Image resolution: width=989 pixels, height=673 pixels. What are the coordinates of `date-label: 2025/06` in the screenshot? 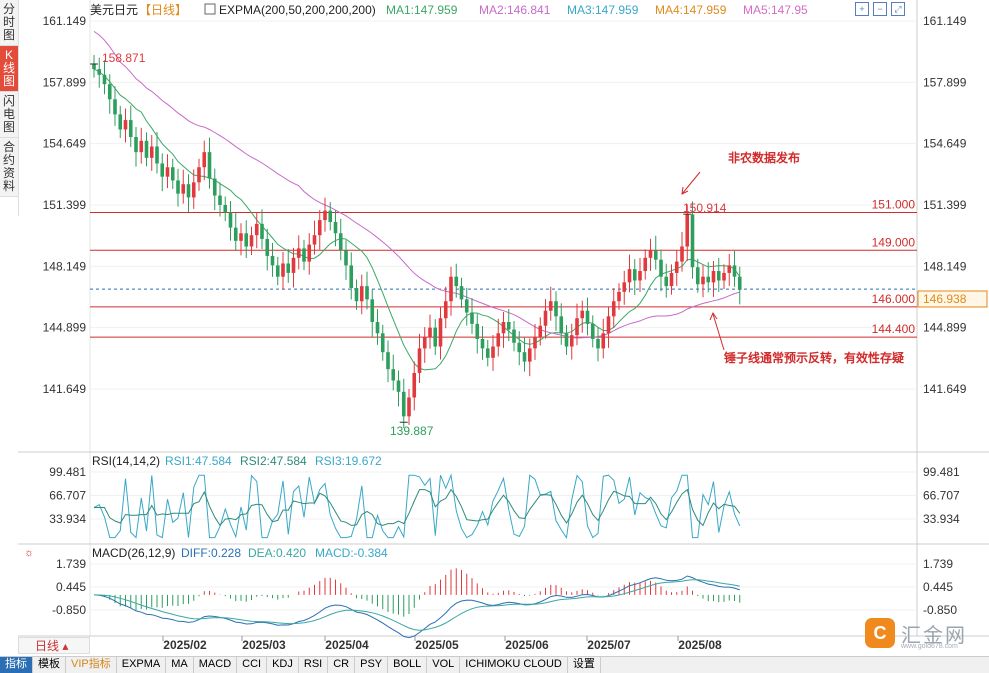 It's located at (527, 645).